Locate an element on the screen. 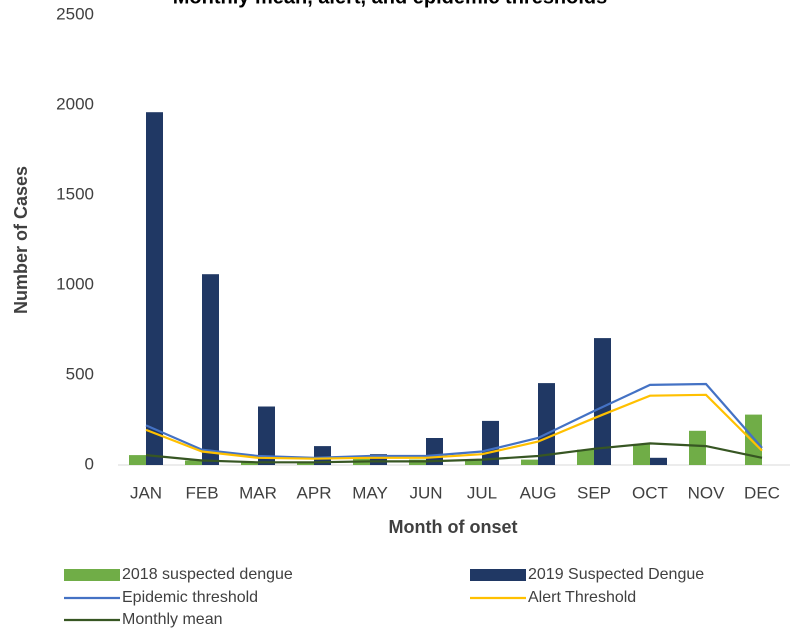 The width and height of the screenshot is (812, 632). x-tick-label: MAY is located at coordinates (370, 492).